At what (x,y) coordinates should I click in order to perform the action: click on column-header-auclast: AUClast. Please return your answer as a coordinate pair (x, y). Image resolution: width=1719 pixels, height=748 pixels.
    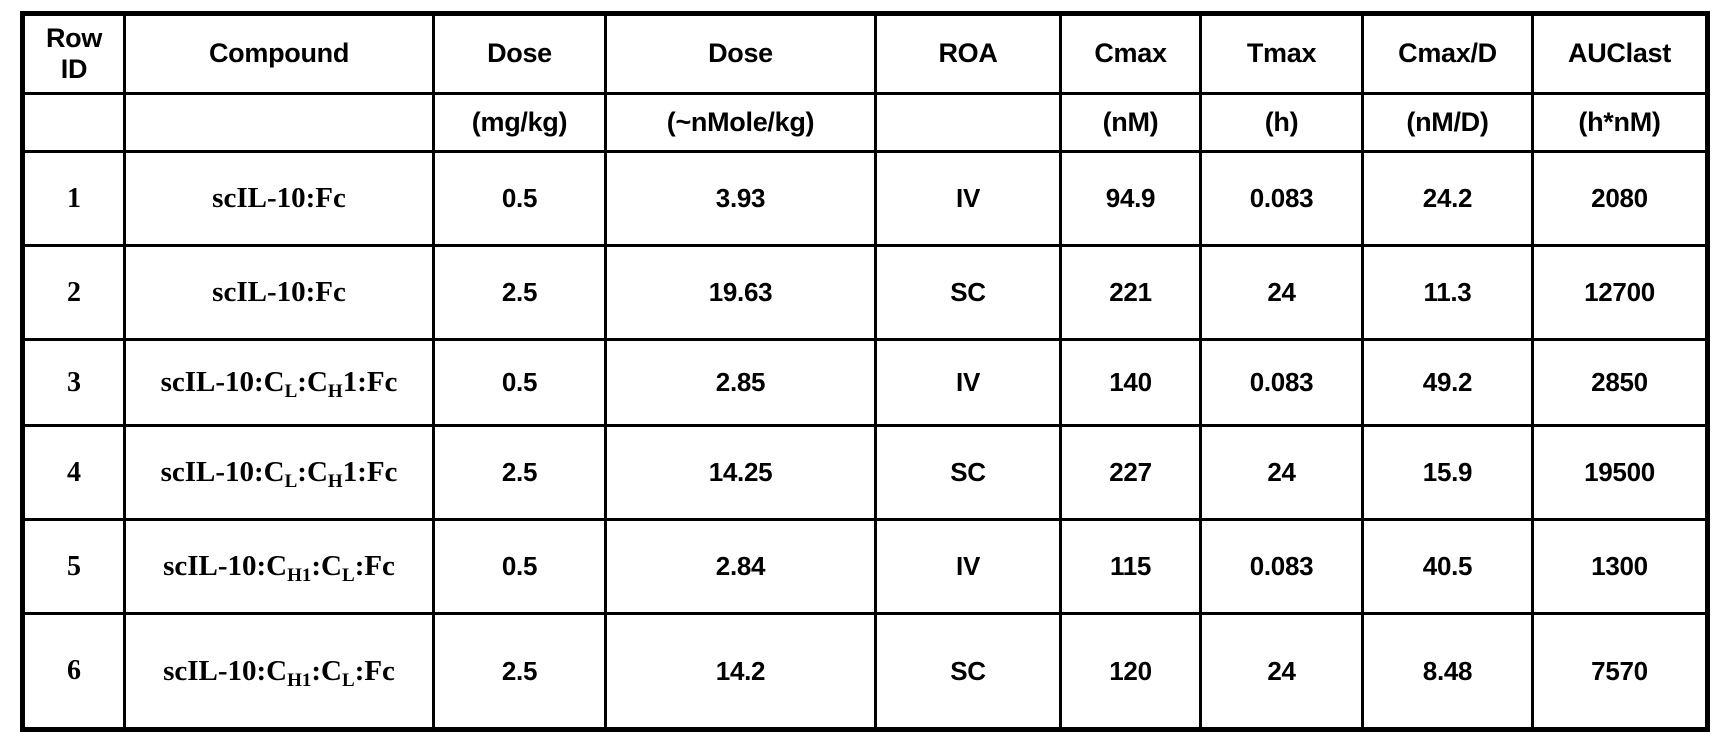
    Looking at the image, I should click on (1620, 53).